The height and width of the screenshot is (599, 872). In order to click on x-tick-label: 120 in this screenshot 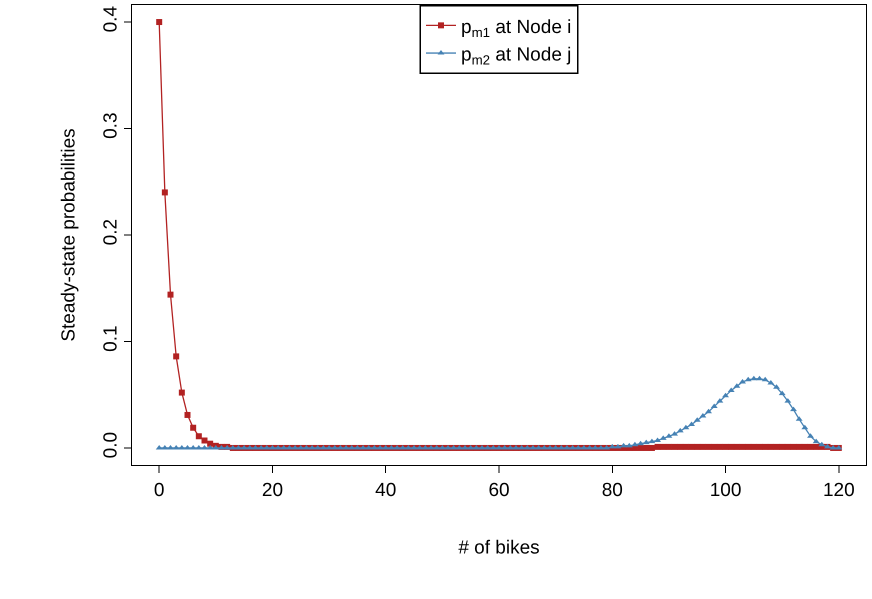, I will do `click(838, 490)`.